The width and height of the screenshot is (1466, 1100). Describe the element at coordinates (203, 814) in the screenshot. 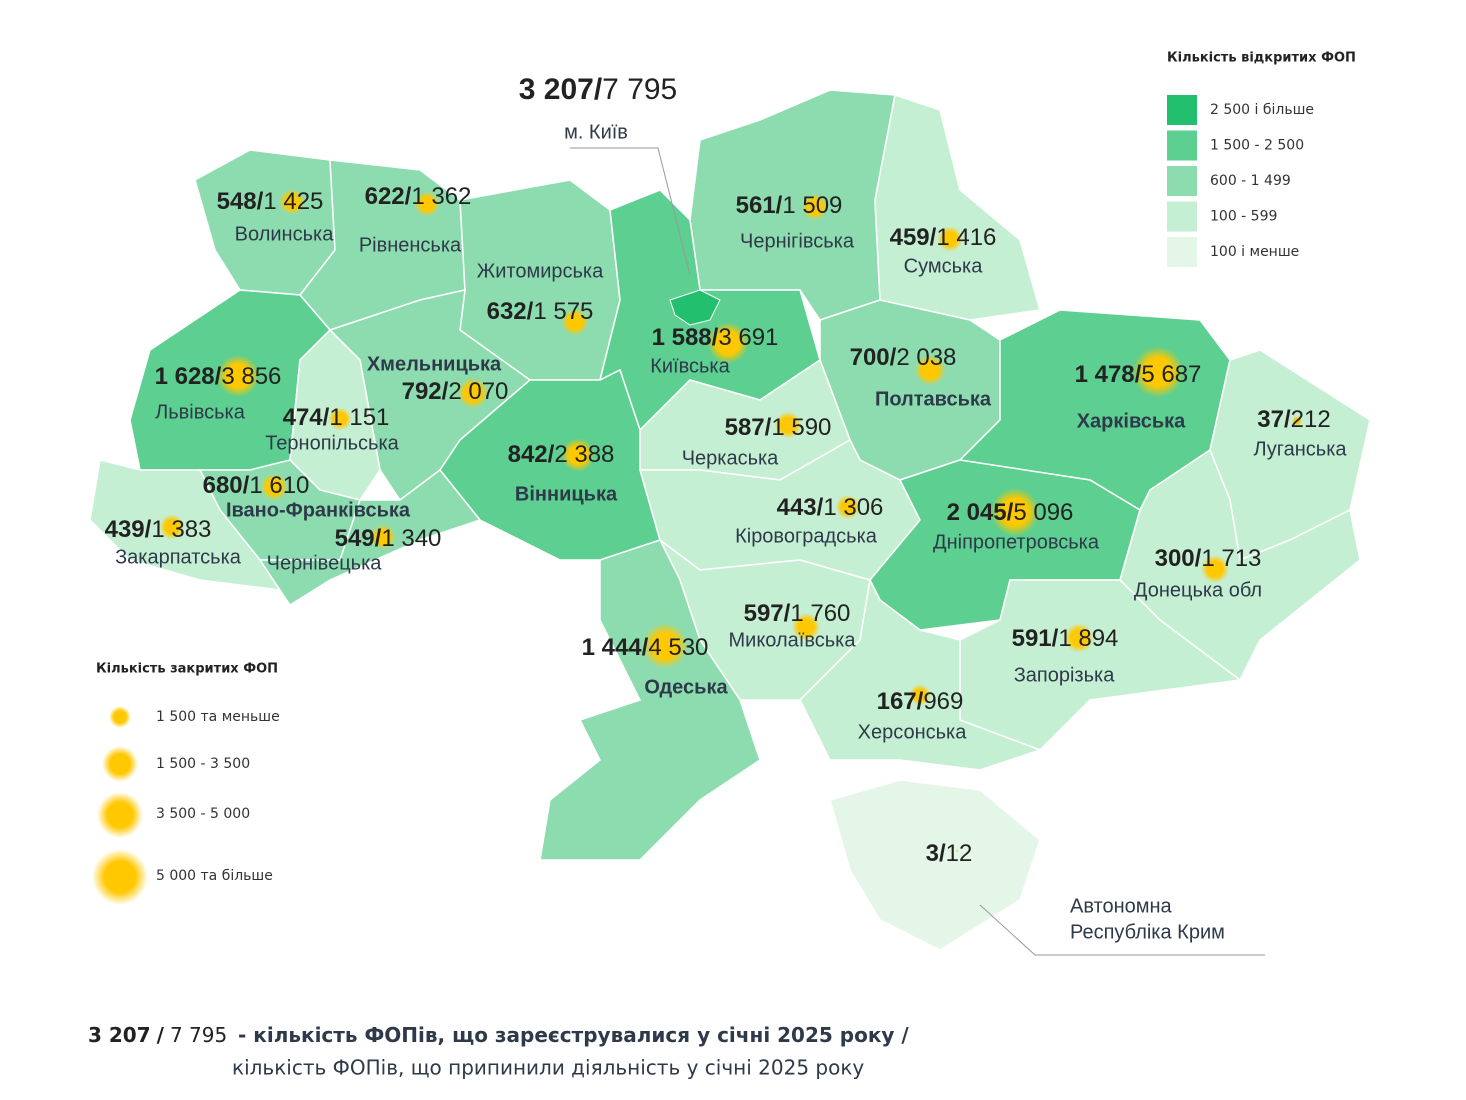

I see `legend-label: 3 500 - 5 000` at that location.